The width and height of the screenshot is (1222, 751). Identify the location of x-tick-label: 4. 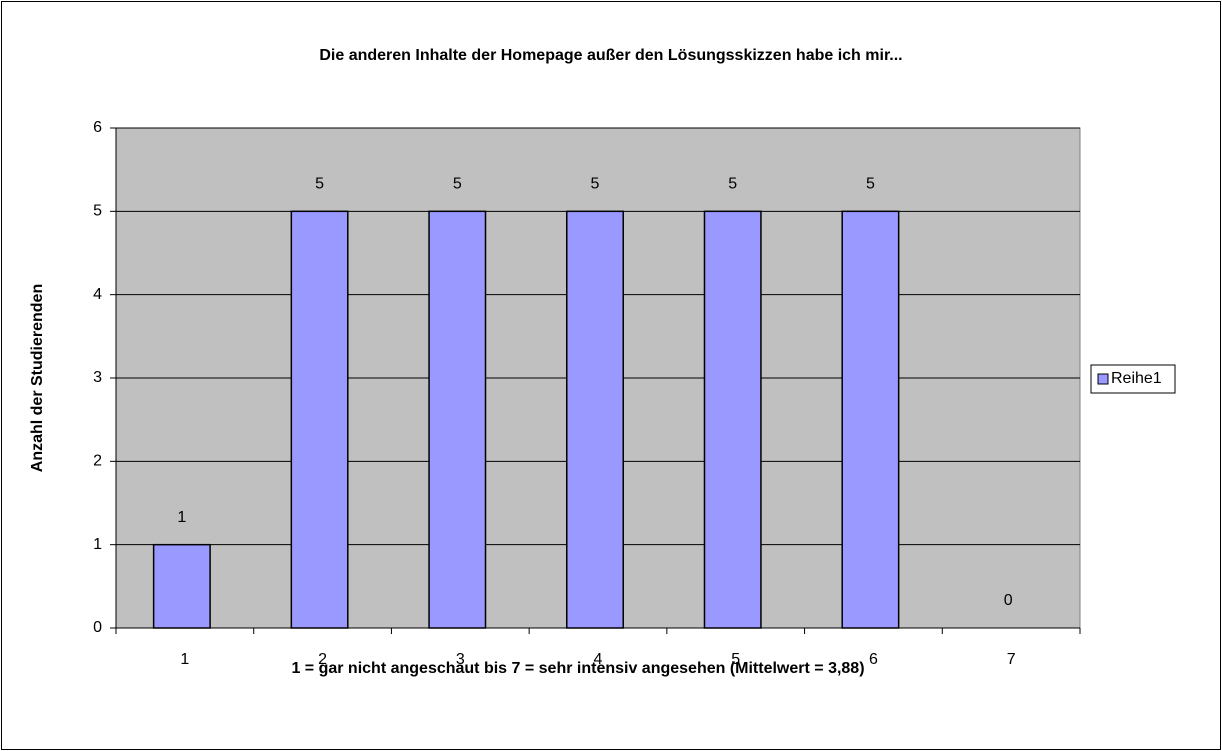
(598, 659).